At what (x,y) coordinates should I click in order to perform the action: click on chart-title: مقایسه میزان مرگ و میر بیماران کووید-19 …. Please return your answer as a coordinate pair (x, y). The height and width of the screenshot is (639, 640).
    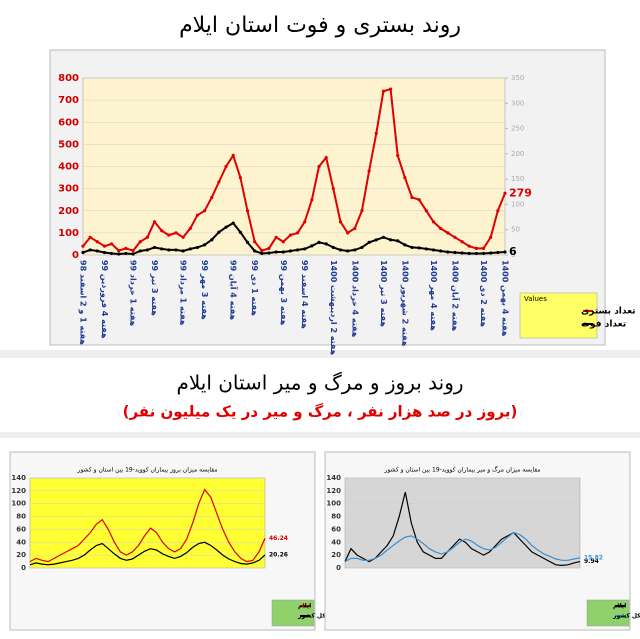
    Looking at the image, I should click on (461, 469).